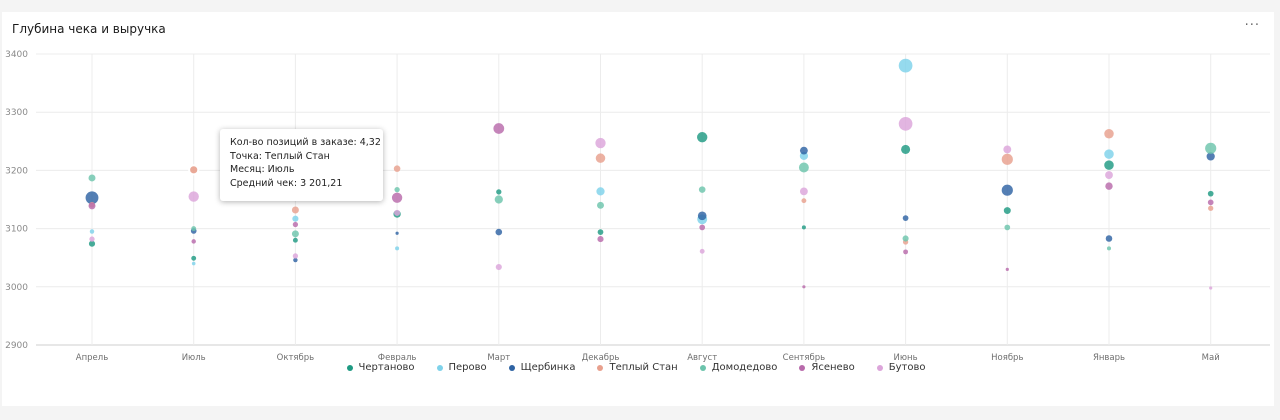 The height and width of the screenshot is (420, 1280). I want to click on legend-item: Бутово, so click(901, 367).